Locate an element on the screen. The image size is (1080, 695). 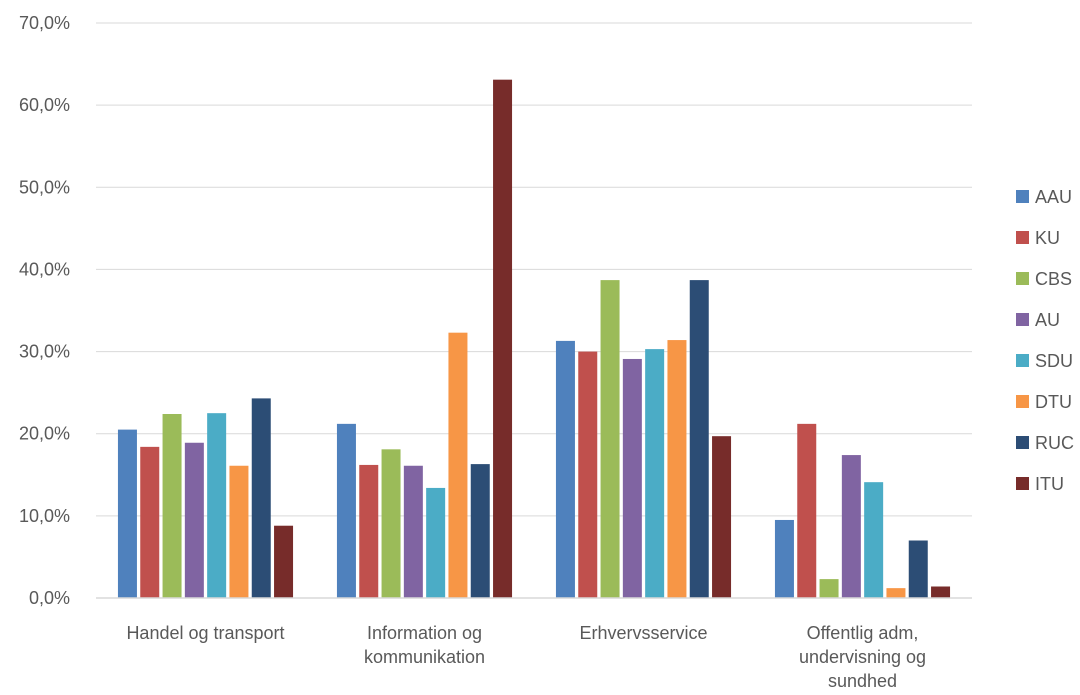
category-label: sundhed is located at coordinates (862, 681).